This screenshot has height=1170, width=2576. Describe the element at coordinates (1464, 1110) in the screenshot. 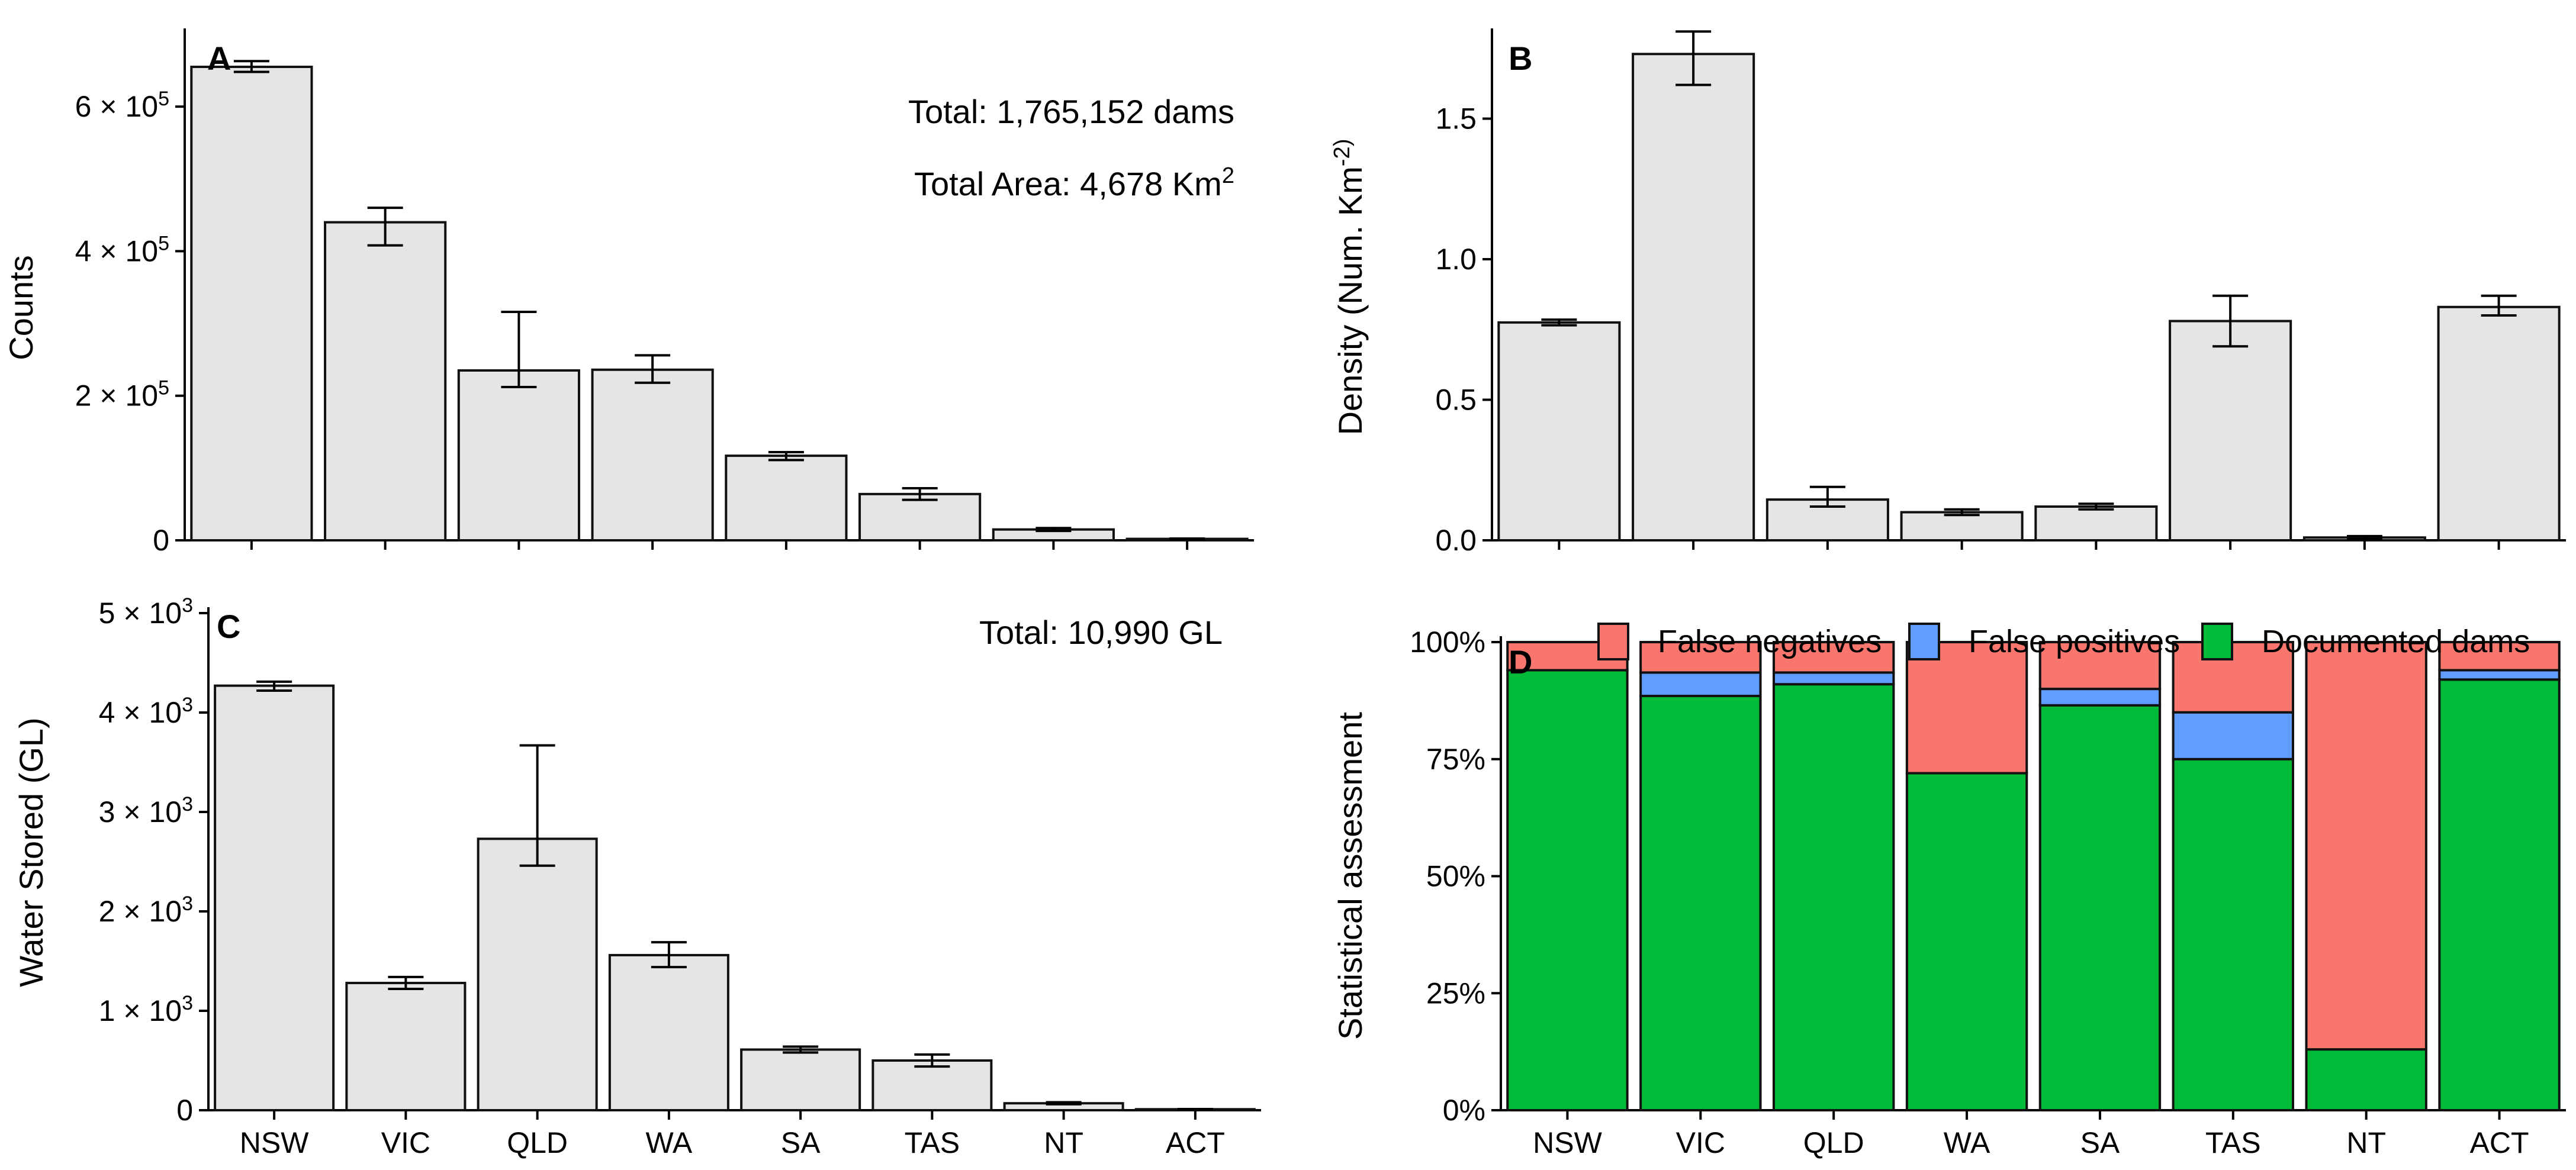

I see `y-tick-label-0: 0%` at that location.